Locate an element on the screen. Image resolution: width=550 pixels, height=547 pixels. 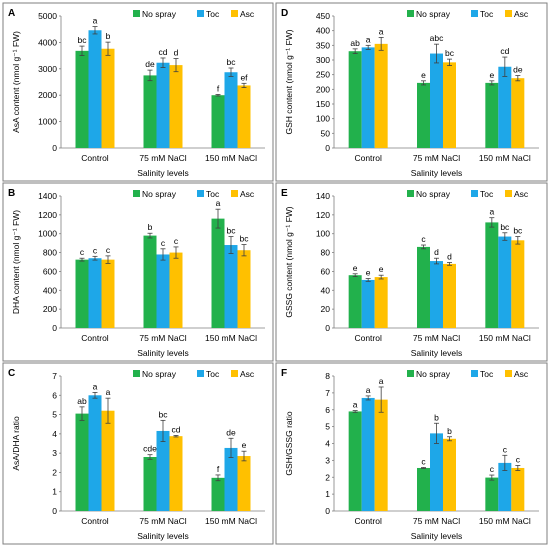
significance-label: f is located at coordinates (218, 88).